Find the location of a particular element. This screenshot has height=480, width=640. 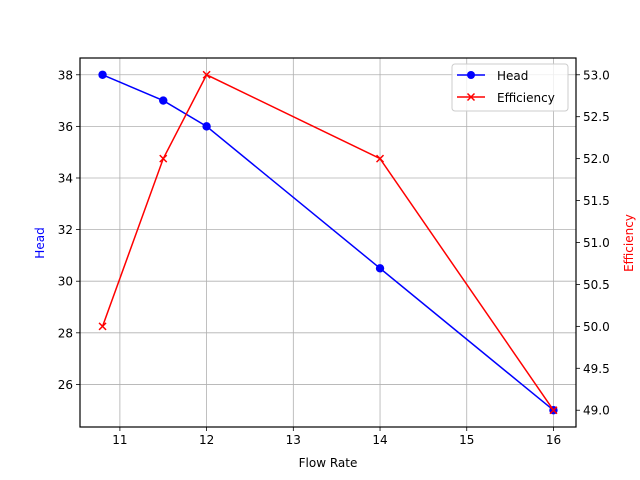

y-axis-left-ticks: 26 28 30 32 34 36 38 is located at coordinates (69, 230).